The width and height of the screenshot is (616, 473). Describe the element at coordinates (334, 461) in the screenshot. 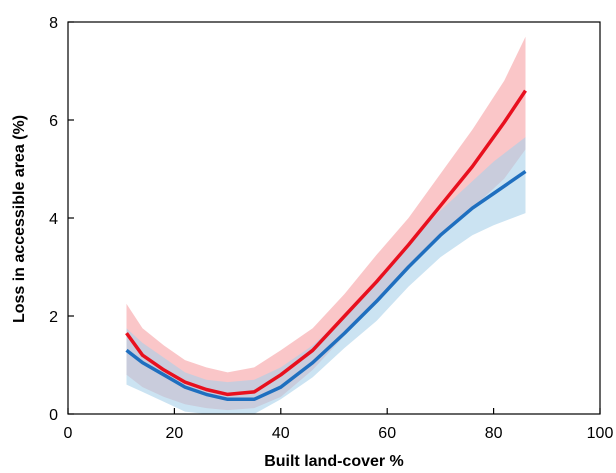

I see `x-axis-title: Built land-cover %` at that location.